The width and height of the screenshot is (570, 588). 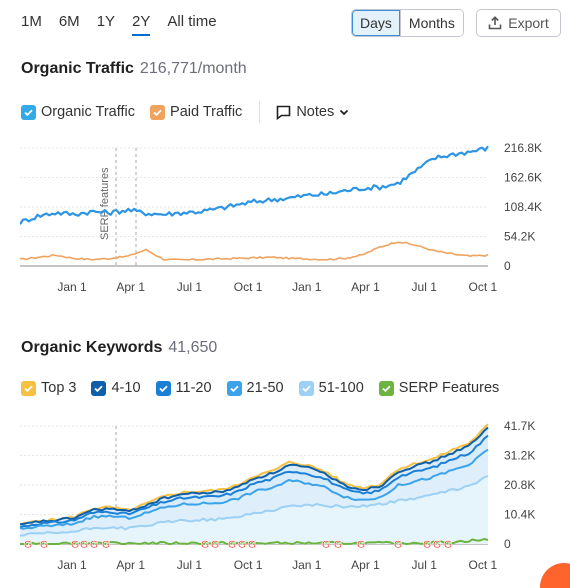 What do you see at coordinates (260, 112) in the screenshot?
I see `legend-divider` at bounding box center [260, 112].